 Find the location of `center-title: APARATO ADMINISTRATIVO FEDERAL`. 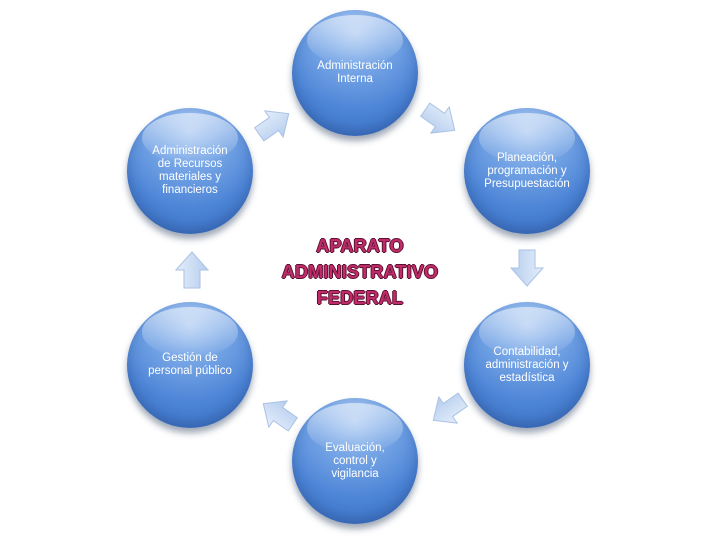

center-title: APARATO ADMINISTRATIVO FEDERAL is located at coordinates (360, 272).